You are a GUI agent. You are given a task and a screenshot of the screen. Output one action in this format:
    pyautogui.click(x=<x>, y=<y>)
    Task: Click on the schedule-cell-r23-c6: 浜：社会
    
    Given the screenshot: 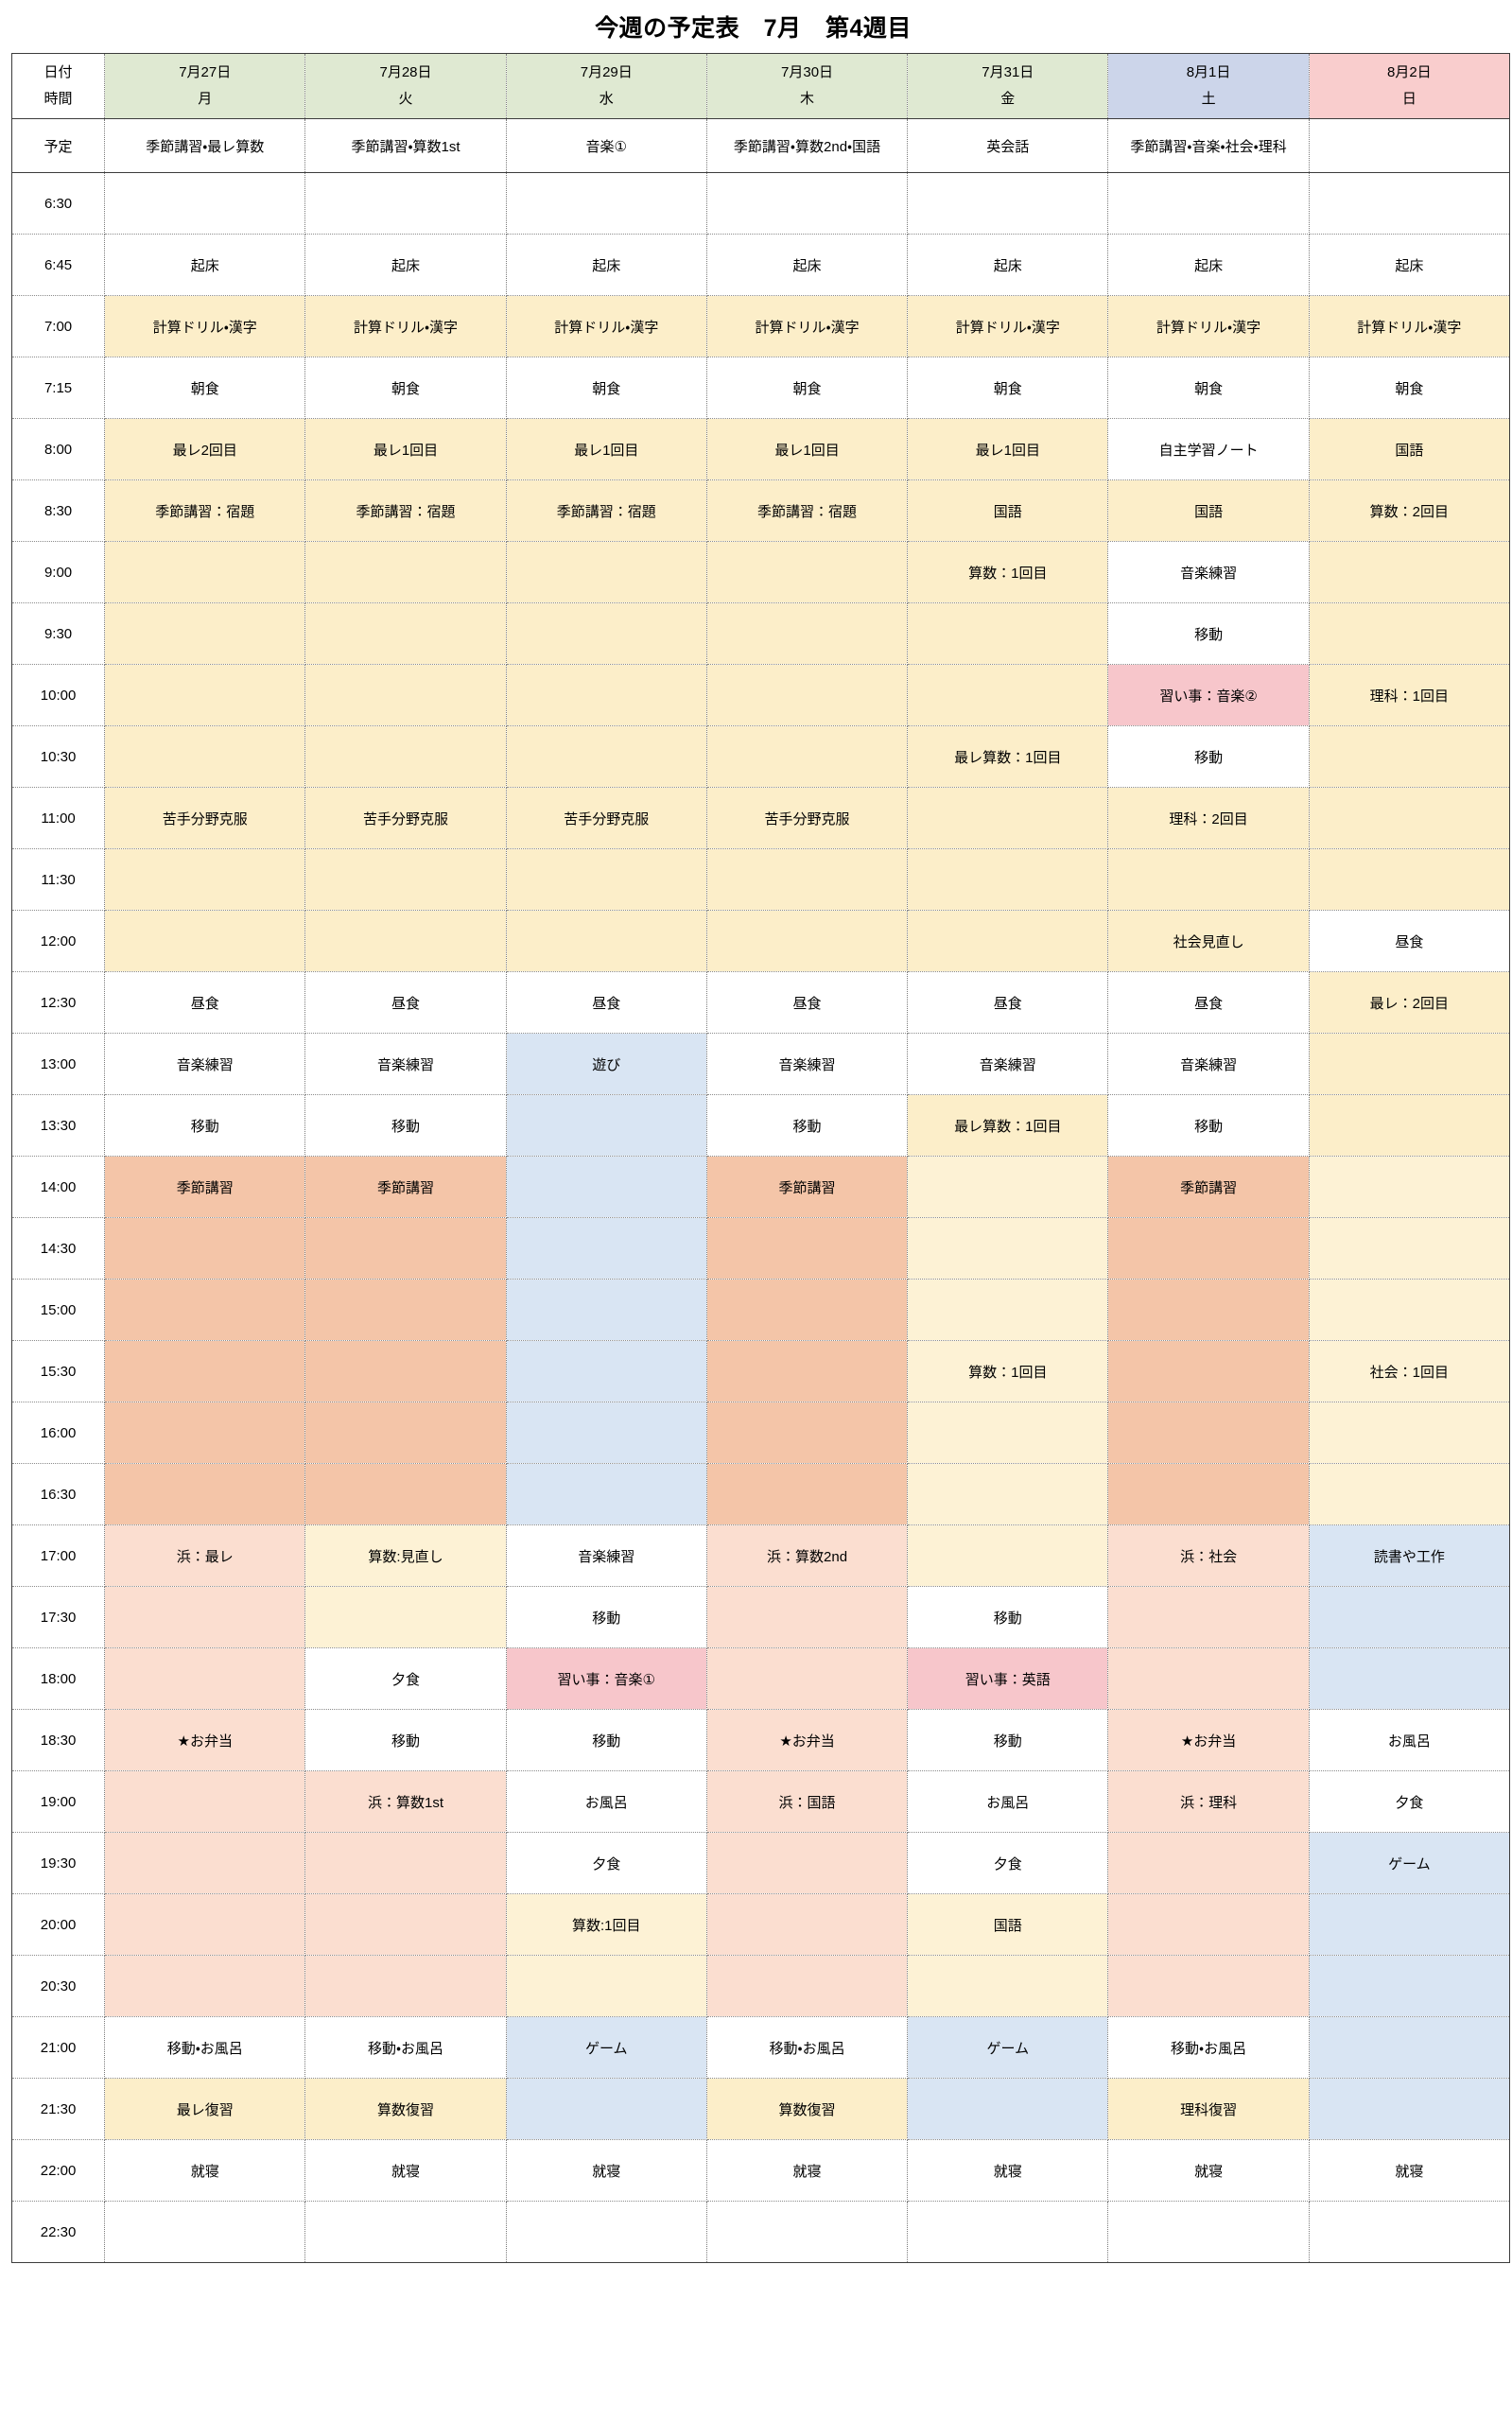 What is the action you would take?
    pyautogui.click(x=1208, y=1555)
    